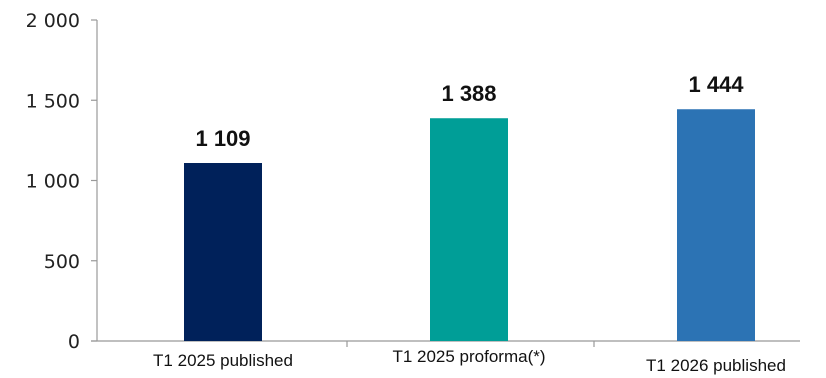  Describe the element at coordinates (468, 93) in the screenshot. I see `bar-value-label: 1 388` at that location.